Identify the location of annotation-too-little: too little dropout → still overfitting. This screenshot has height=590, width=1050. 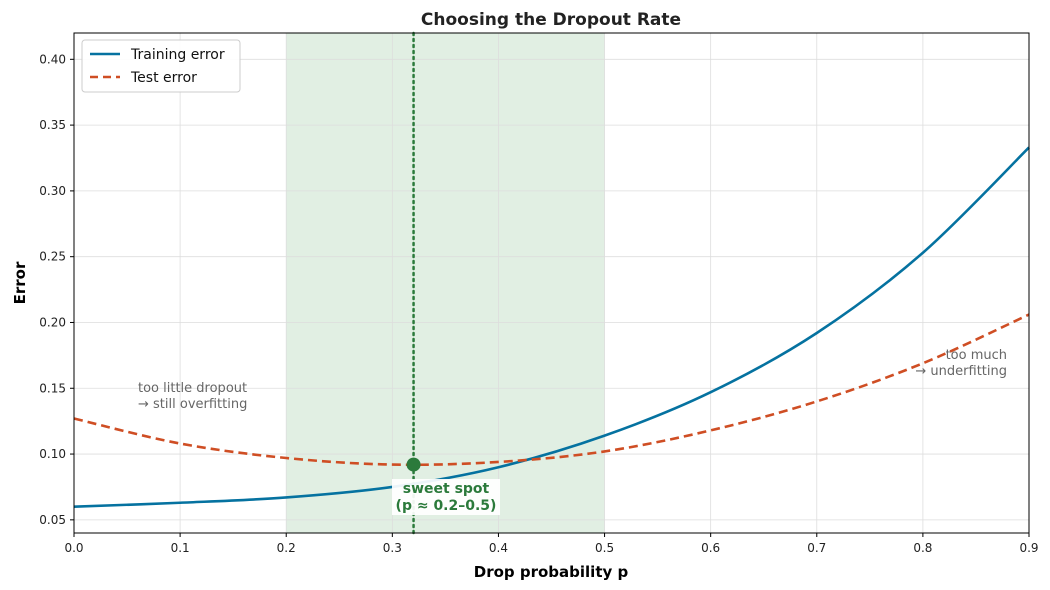
(192, 396).